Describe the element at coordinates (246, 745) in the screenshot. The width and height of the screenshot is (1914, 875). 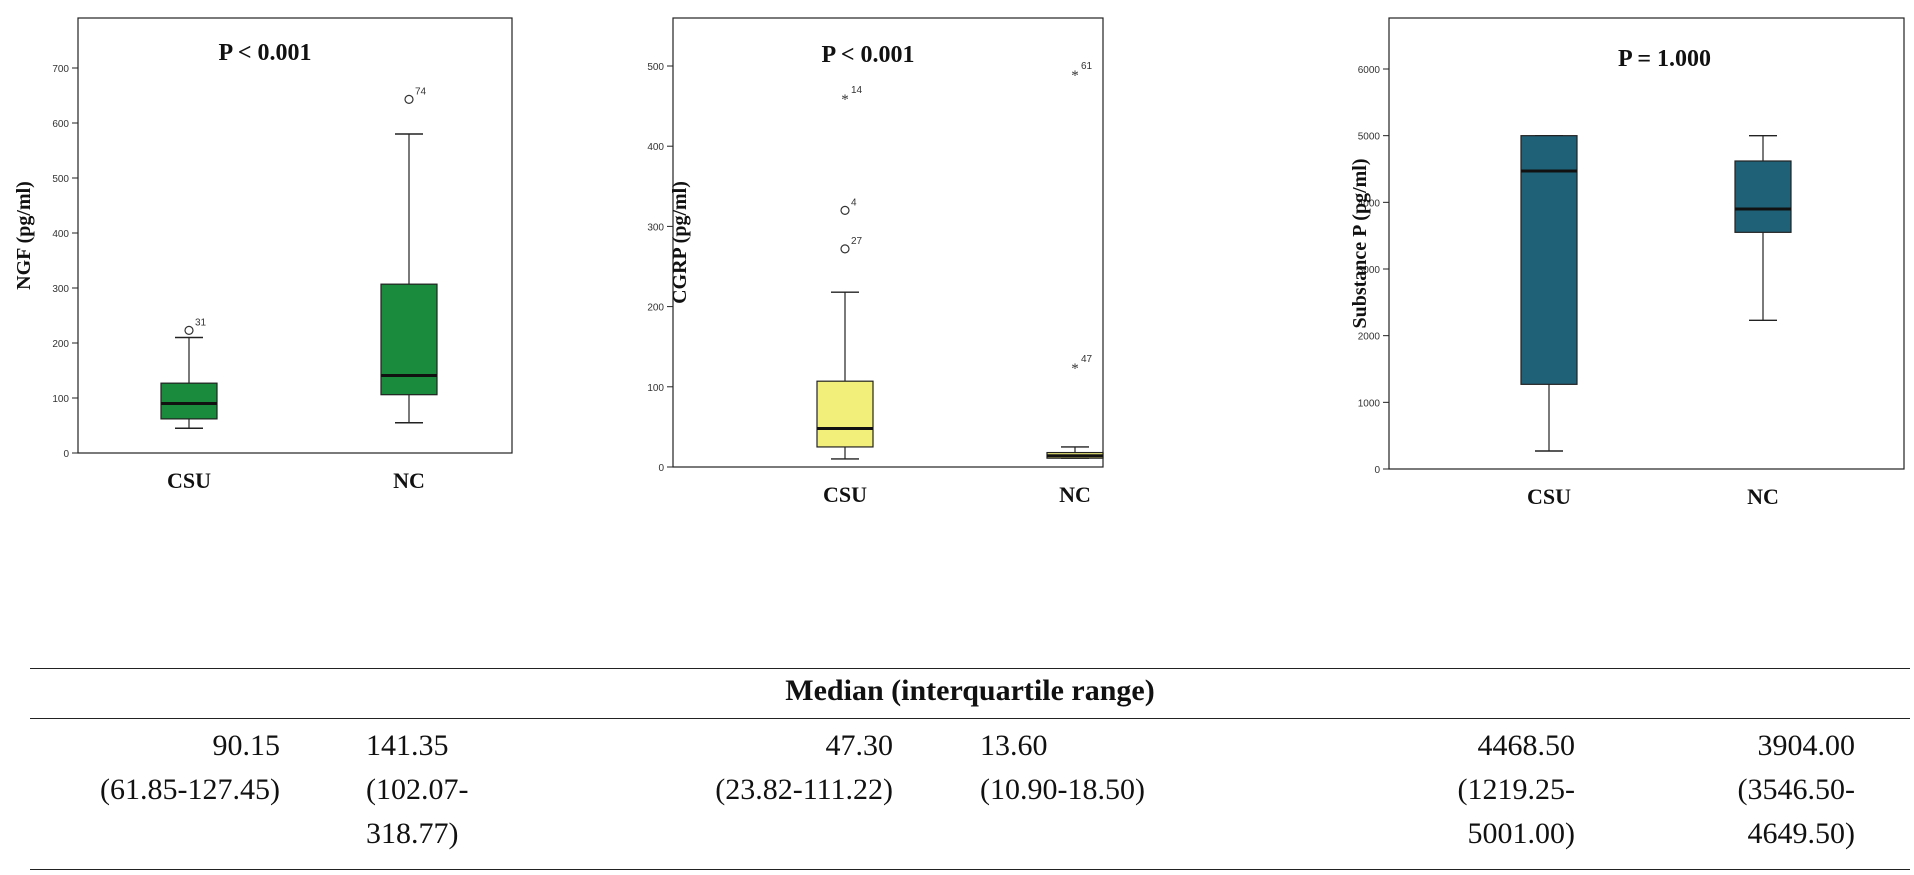
I see `median-value: 90.15` at that location.